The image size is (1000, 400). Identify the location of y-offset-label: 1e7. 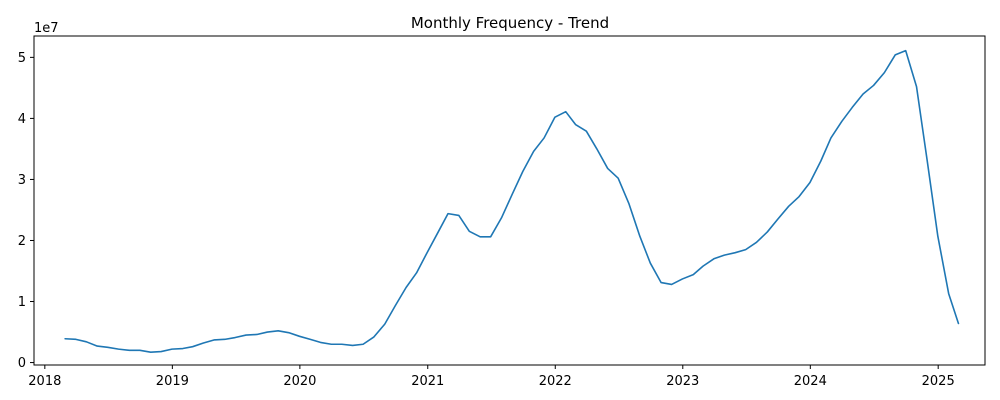
(46, 28).